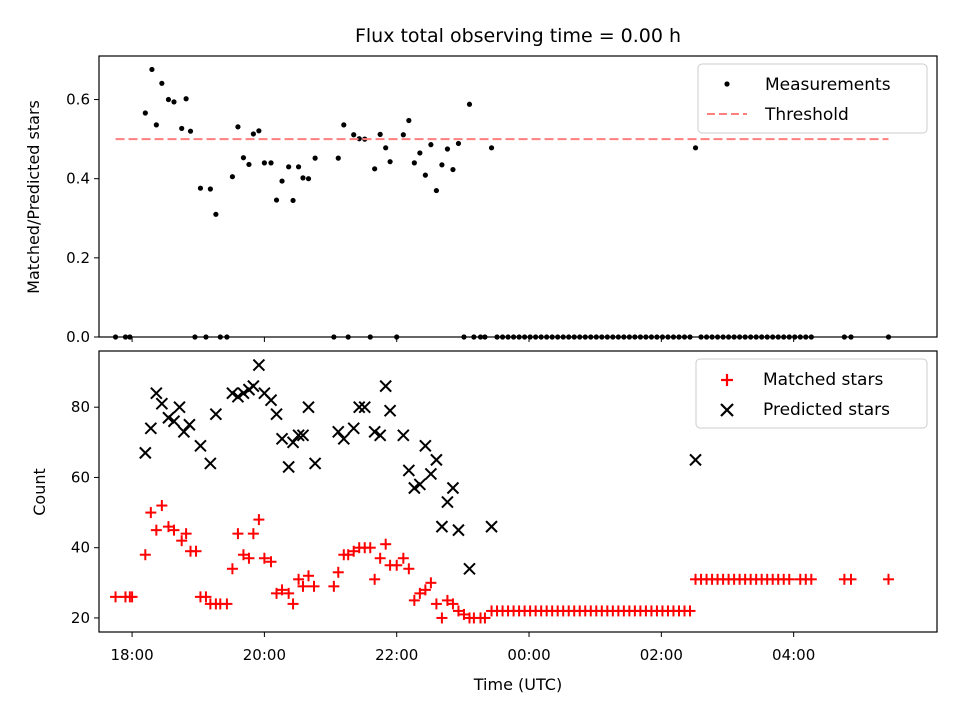 The image size is (960, 720). What do you see at coordinates (82, 218) in the screenshot?
I see `top-y-ticks: 0.0 0.2 0.4 0.6` at bounding box center [82, 218].